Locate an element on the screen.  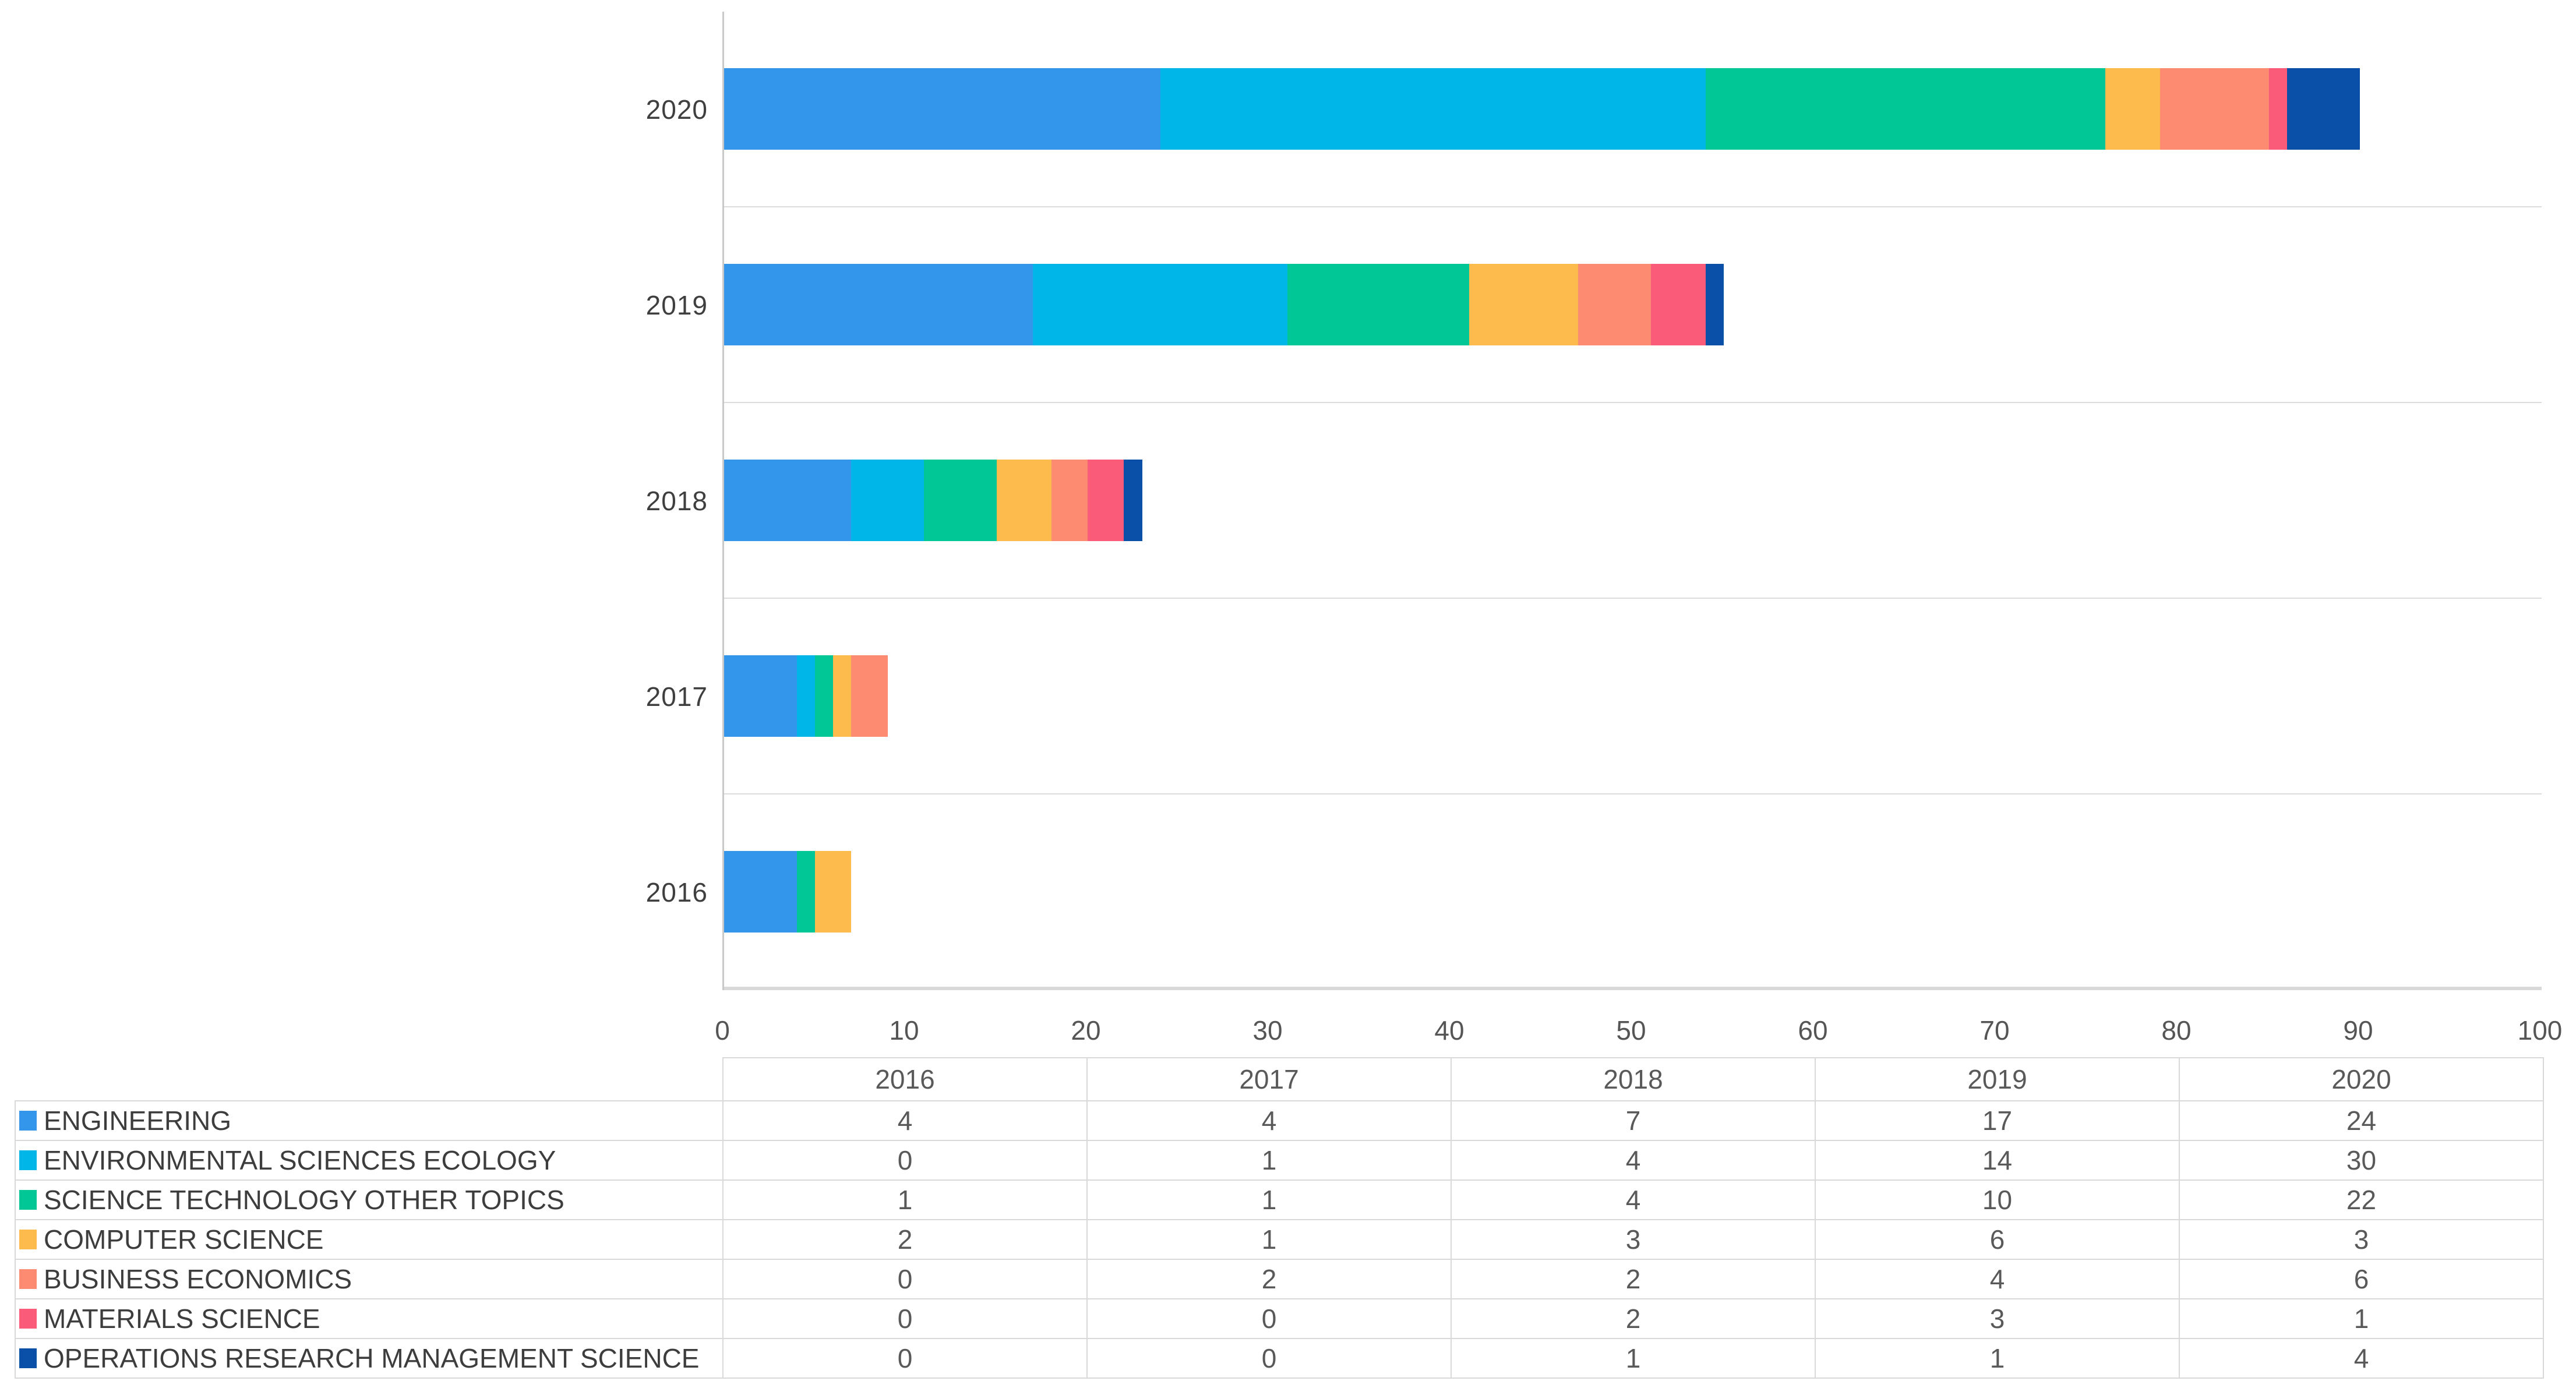
table-cell-business-economics-2020: 6 is located at coordinates (2362, 1279).